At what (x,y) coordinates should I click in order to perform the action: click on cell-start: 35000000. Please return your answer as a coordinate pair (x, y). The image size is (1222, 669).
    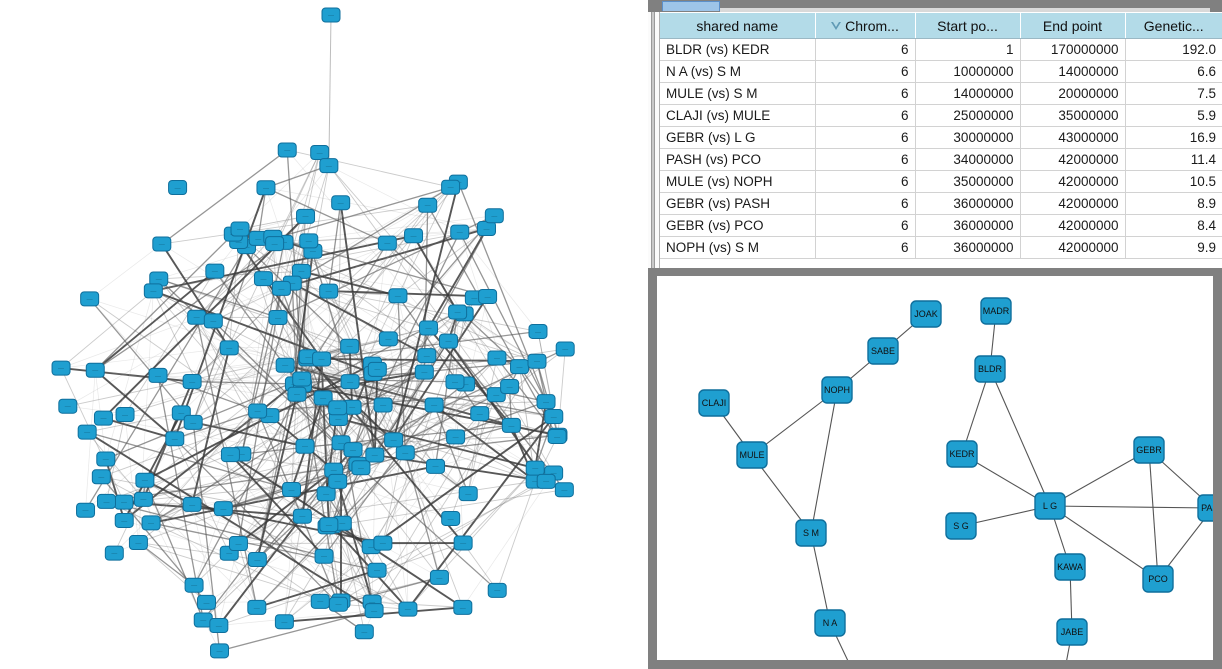
    Looking at the image, I should click on (968, 181).